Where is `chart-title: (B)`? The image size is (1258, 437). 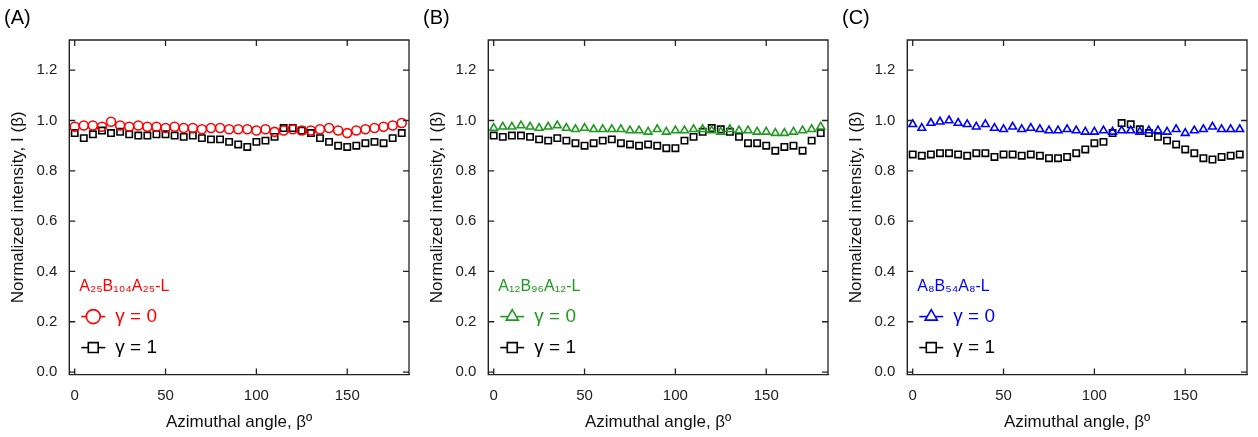
chart-title: (B) is located at coordinates (436, 16).